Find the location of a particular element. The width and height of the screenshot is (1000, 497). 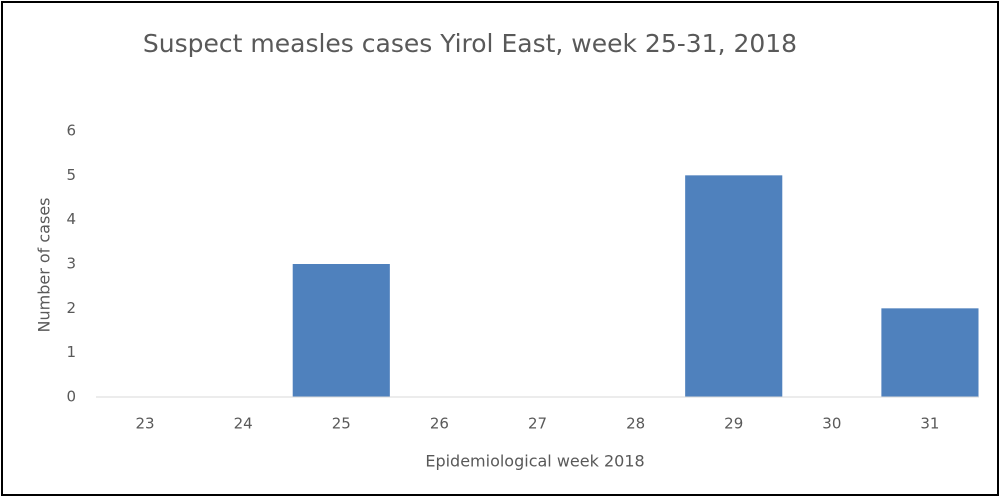

x-tick-label: 28 is located at coordinates (635, 424).